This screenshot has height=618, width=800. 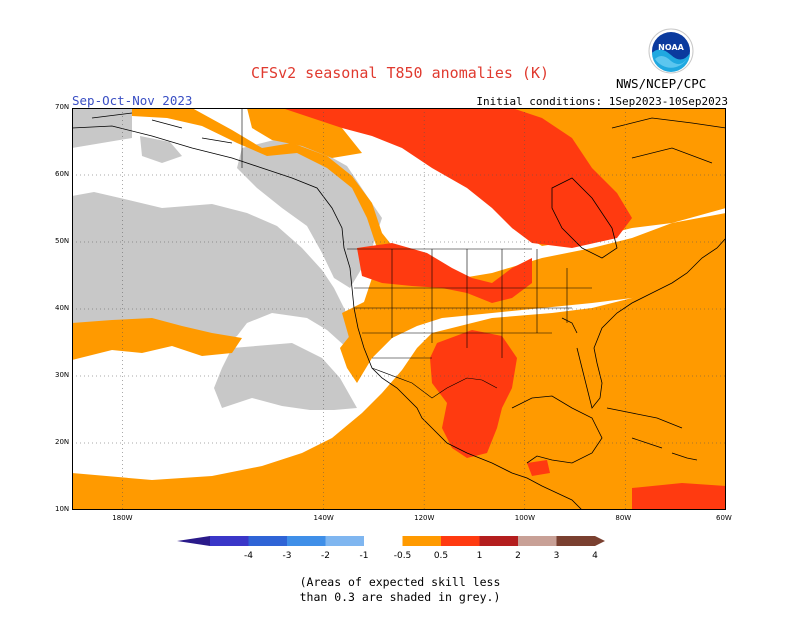 What do you see at coordinates (441, 556) in the screenshot?
I see `legend-tick-label: 0.5` at bounding box center [441, 556].